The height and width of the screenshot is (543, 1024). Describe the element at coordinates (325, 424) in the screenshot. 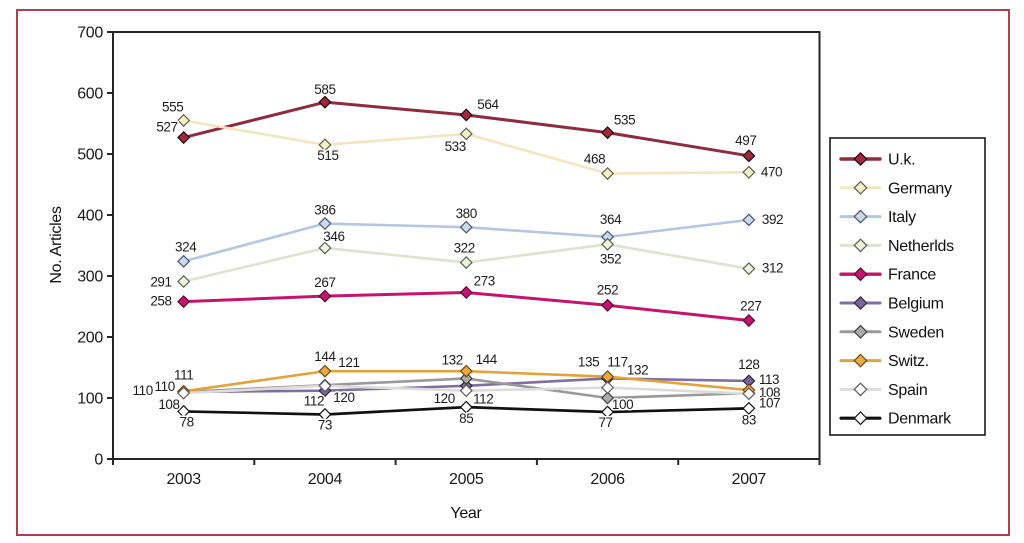

I see `data-label-denmark: 73` at that location.